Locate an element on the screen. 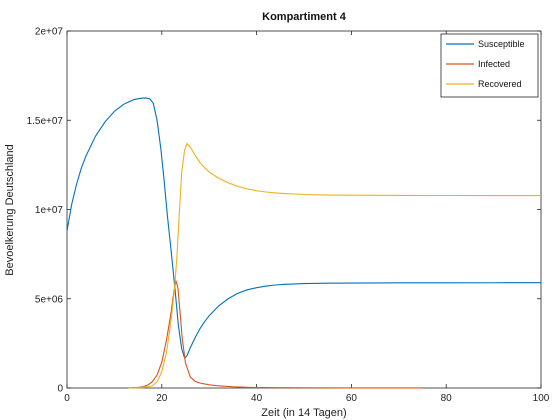 The image size is (560, 420). x-axis-title: Zeit (in 14 Tagen) is located at coordinates (303, 413).